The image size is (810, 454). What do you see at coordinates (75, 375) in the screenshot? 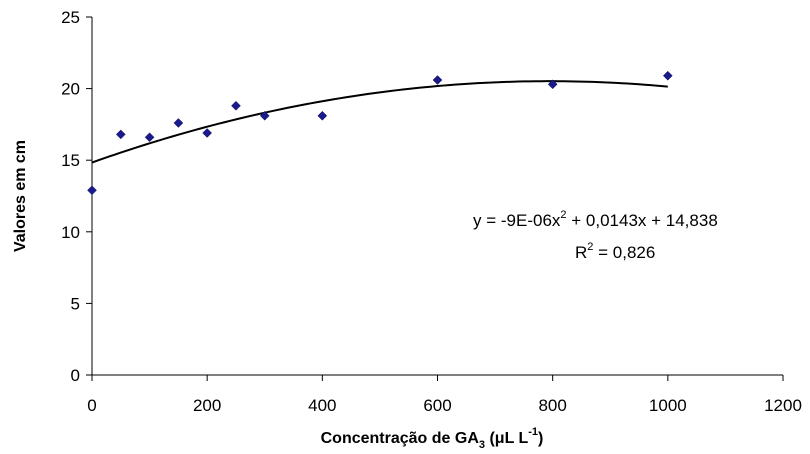
I see `y-tick-label: 0` at bounding box center [75, 375].